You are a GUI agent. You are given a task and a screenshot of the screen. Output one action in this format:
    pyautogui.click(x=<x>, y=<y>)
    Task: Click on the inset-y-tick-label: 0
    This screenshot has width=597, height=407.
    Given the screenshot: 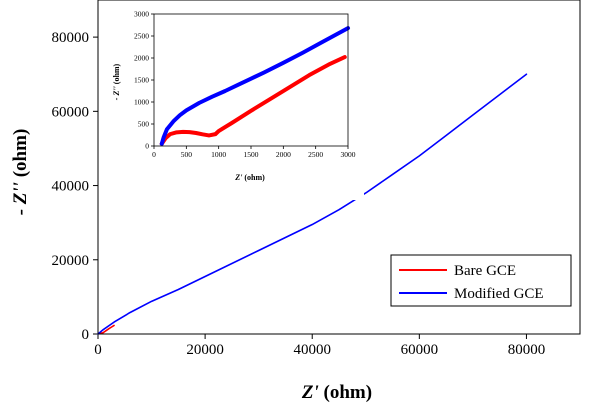 What is the action you would take?
    pyautogui.click(x=147, y=146)
    